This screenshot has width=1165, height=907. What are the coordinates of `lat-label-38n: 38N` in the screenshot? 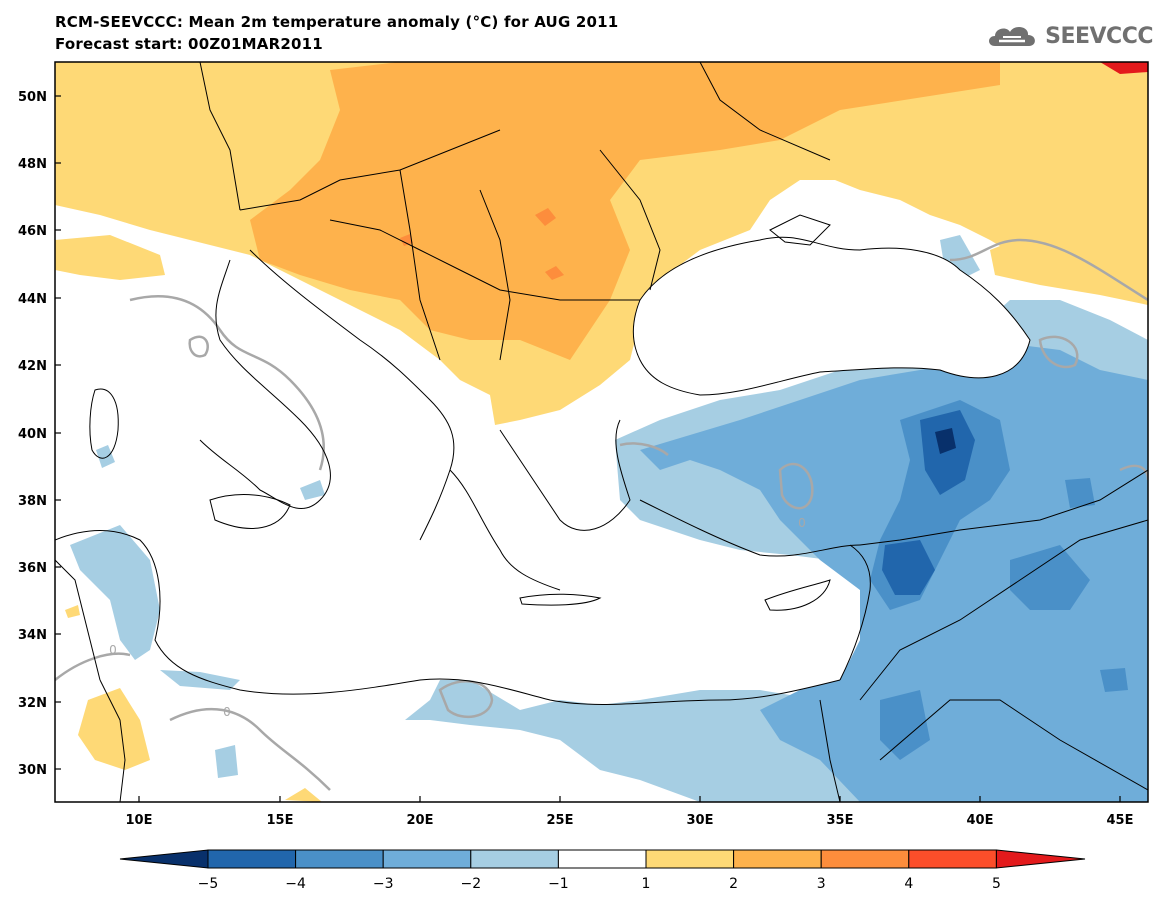 It's located at (32, 501).